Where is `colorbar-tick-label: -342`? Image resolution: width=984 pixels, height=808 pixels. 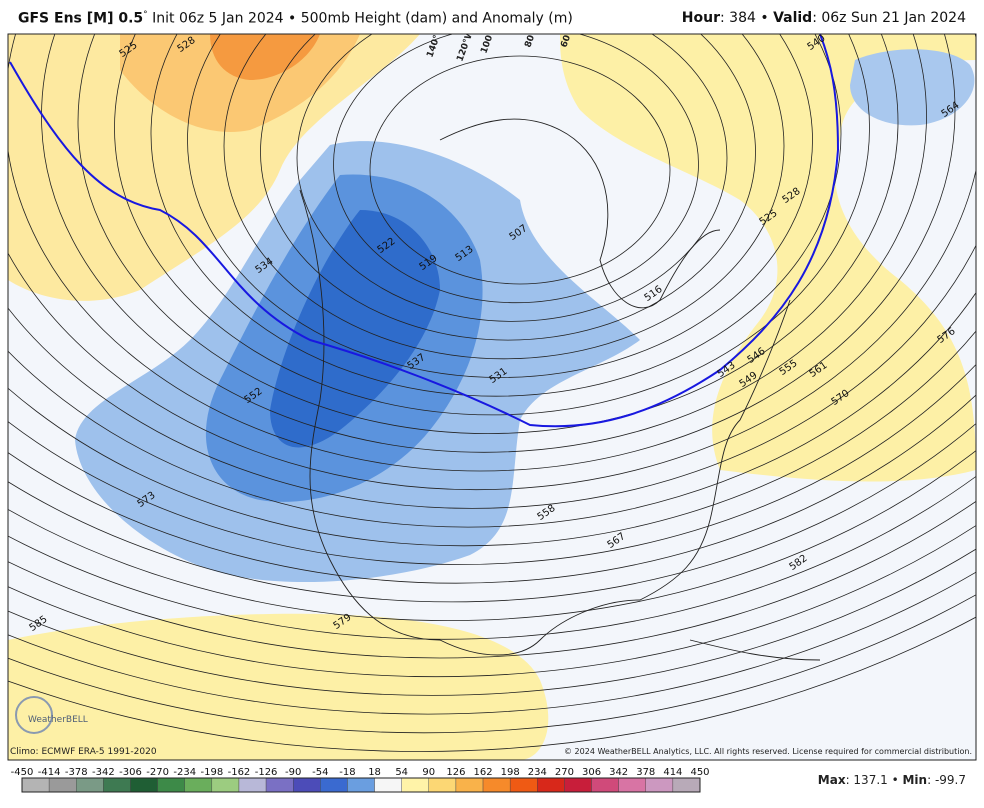
colorbar-tick-label: -342 is located at coordinates (103, 772).